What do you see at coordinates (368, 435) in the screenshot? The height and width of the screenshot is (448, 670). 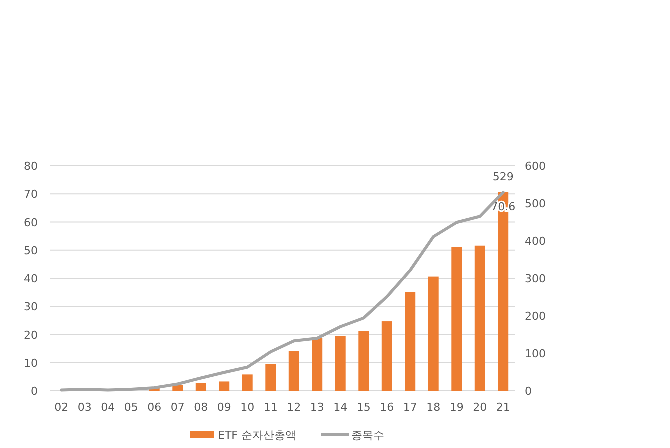 I see `legend-label: 종목수` at bounding box center [368, 435].